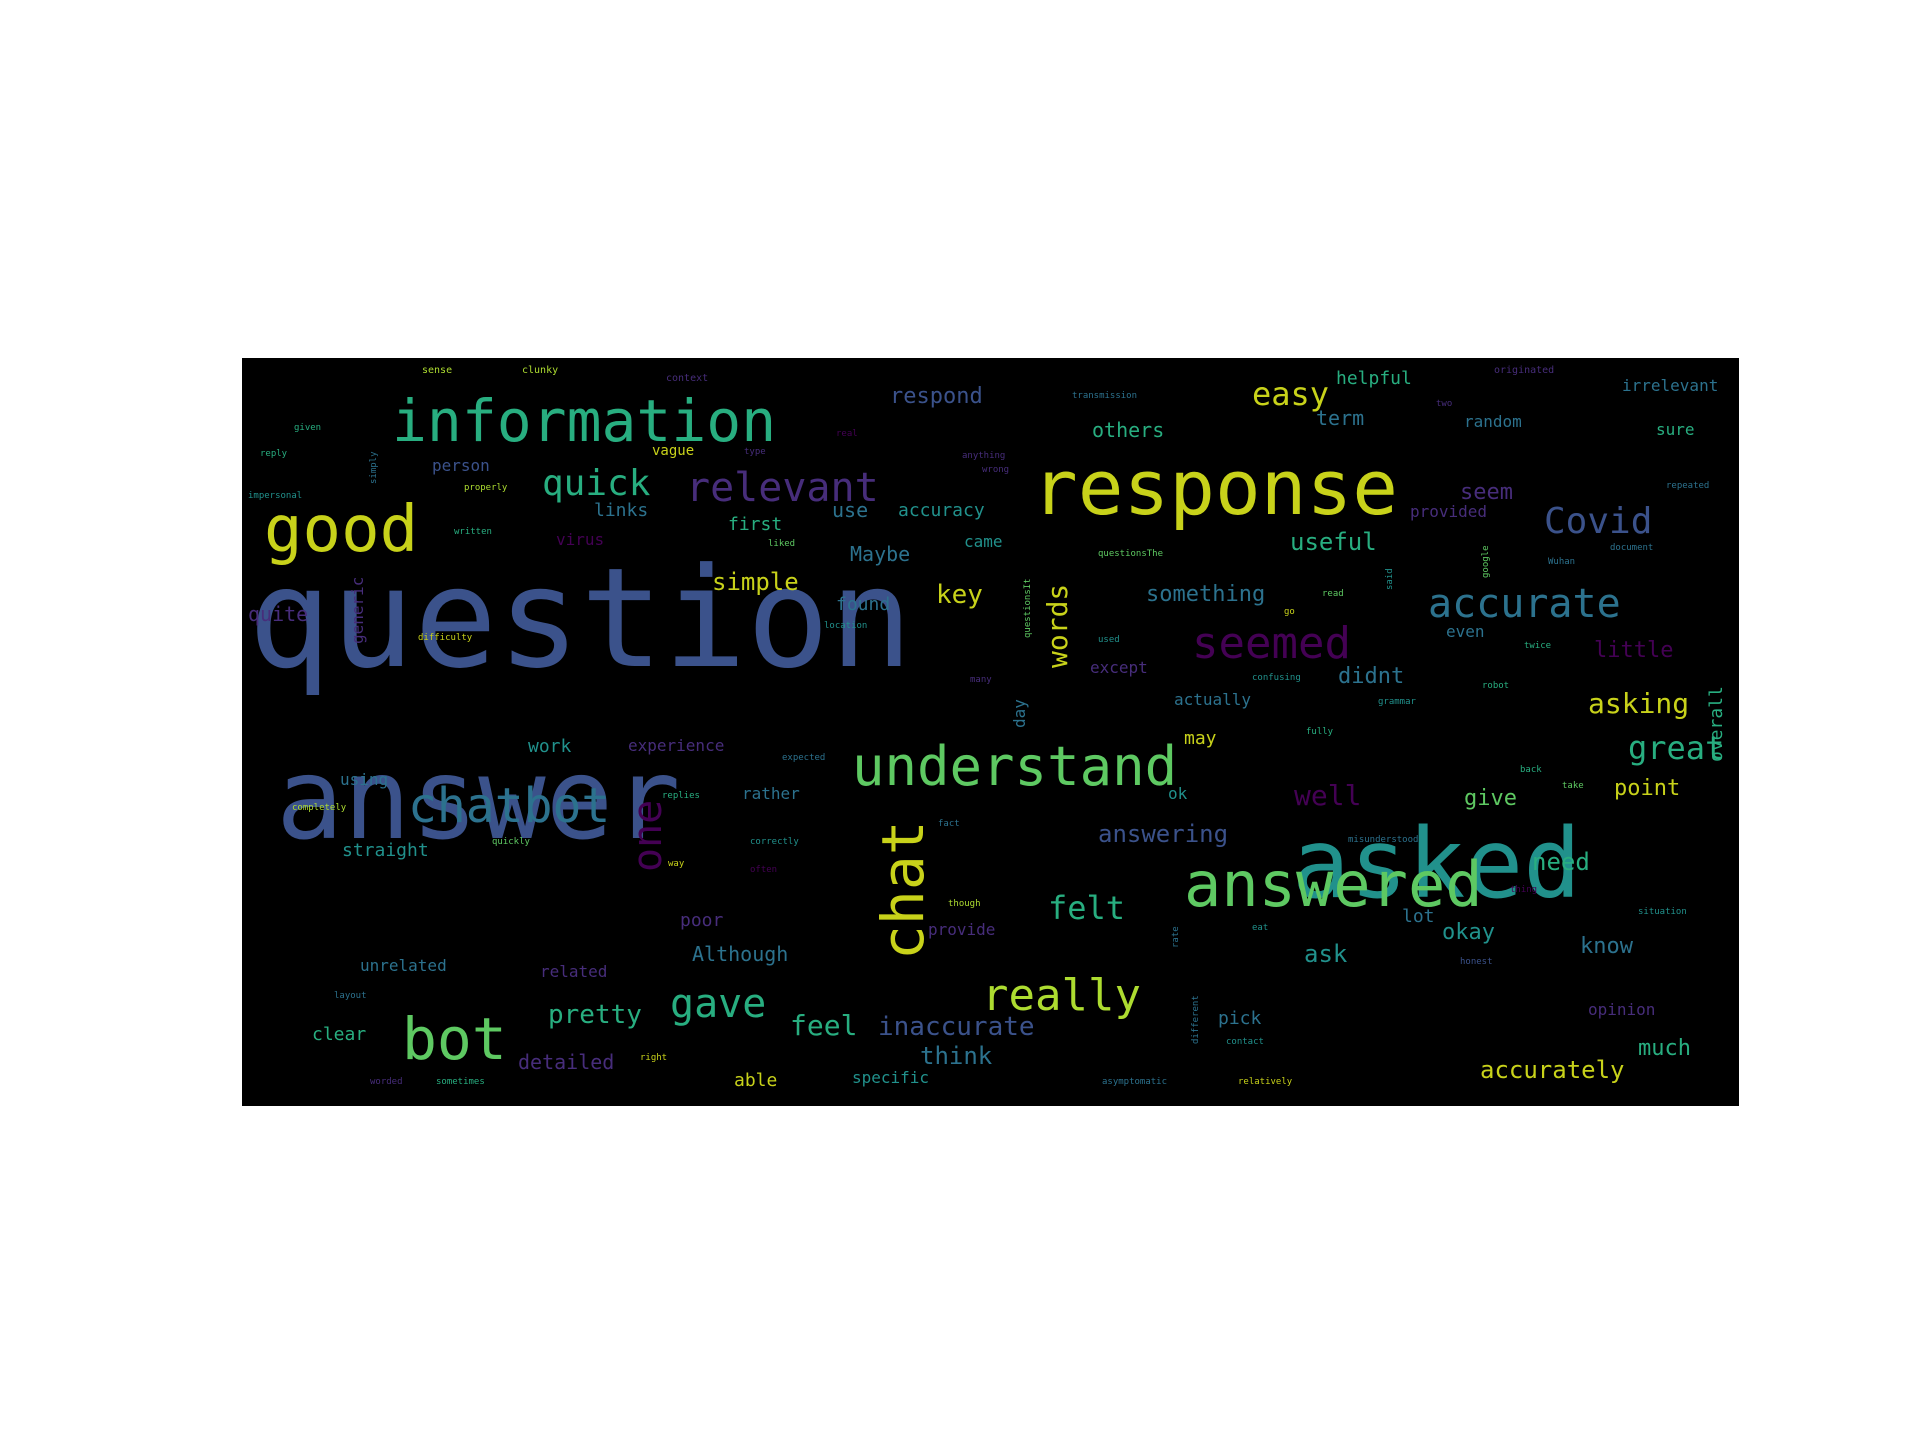  What do you see at coordinates (1131, 554) in the screenshot?
I see `word-questionsthe: questionsThe` at bounding box center [1131, 554].